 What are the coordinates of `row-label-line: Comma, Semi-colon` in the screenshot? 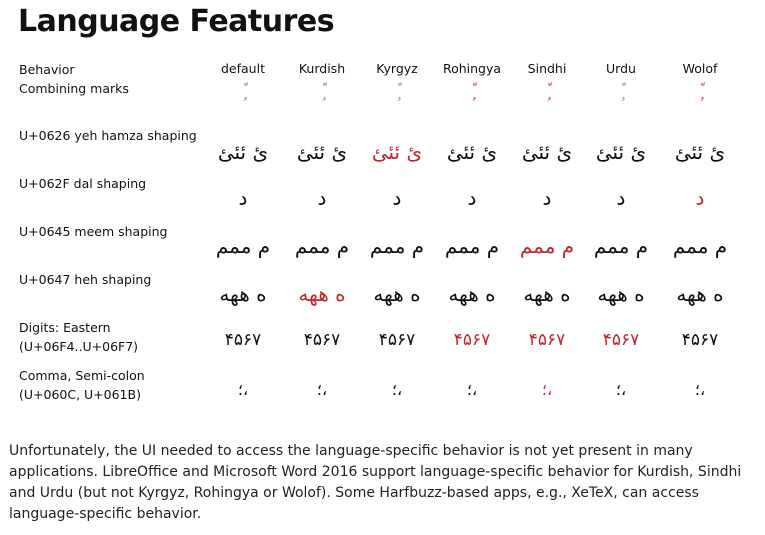 It's located at (82, 375).